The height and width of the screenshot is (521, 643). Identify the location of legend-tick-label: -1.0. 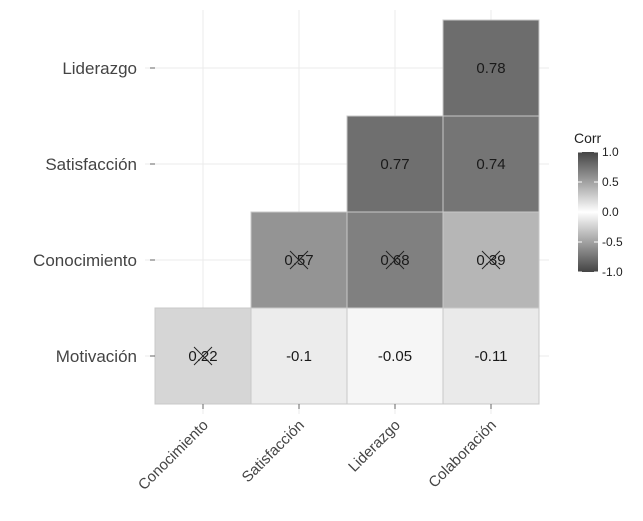
(612, 272).